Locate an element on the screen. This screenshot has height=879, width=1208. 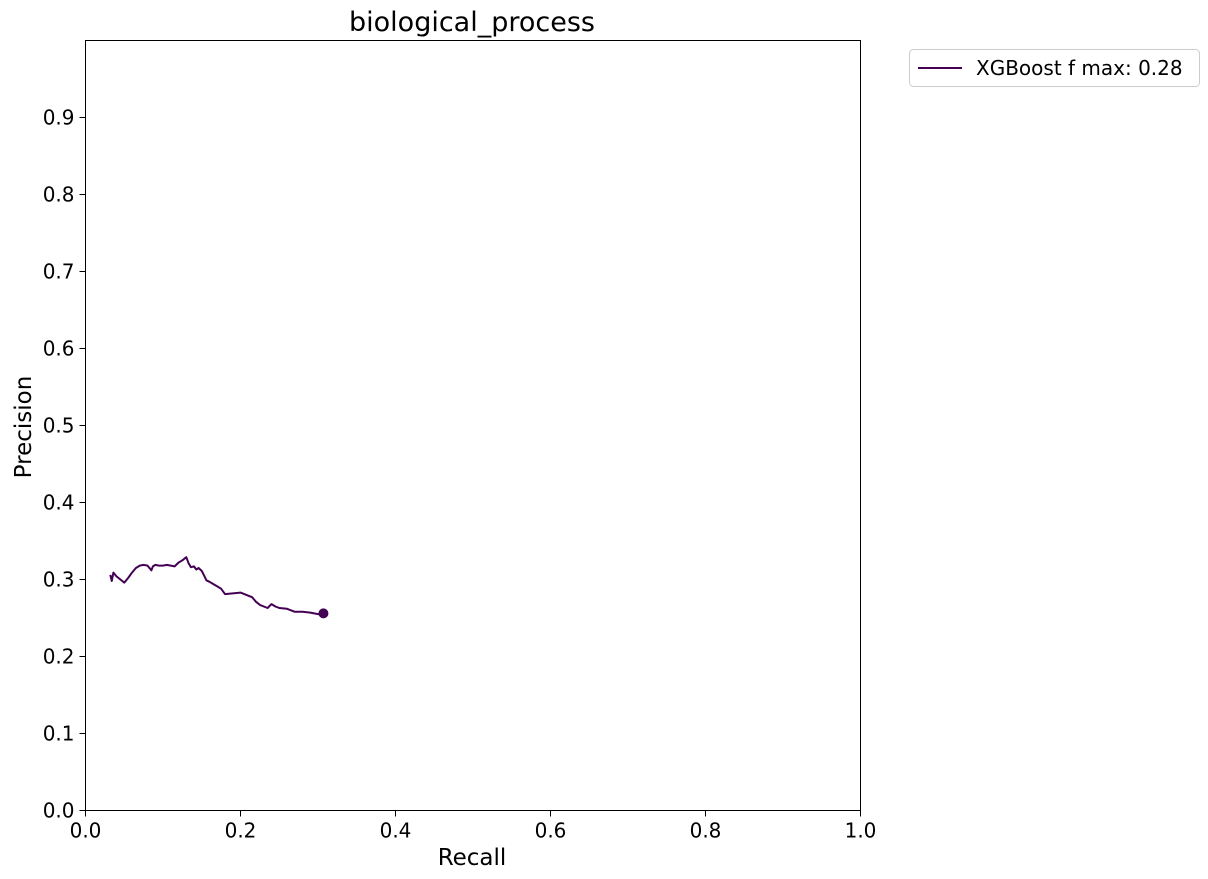
x-axis-label: Recall is located at coordinates (472, 858).